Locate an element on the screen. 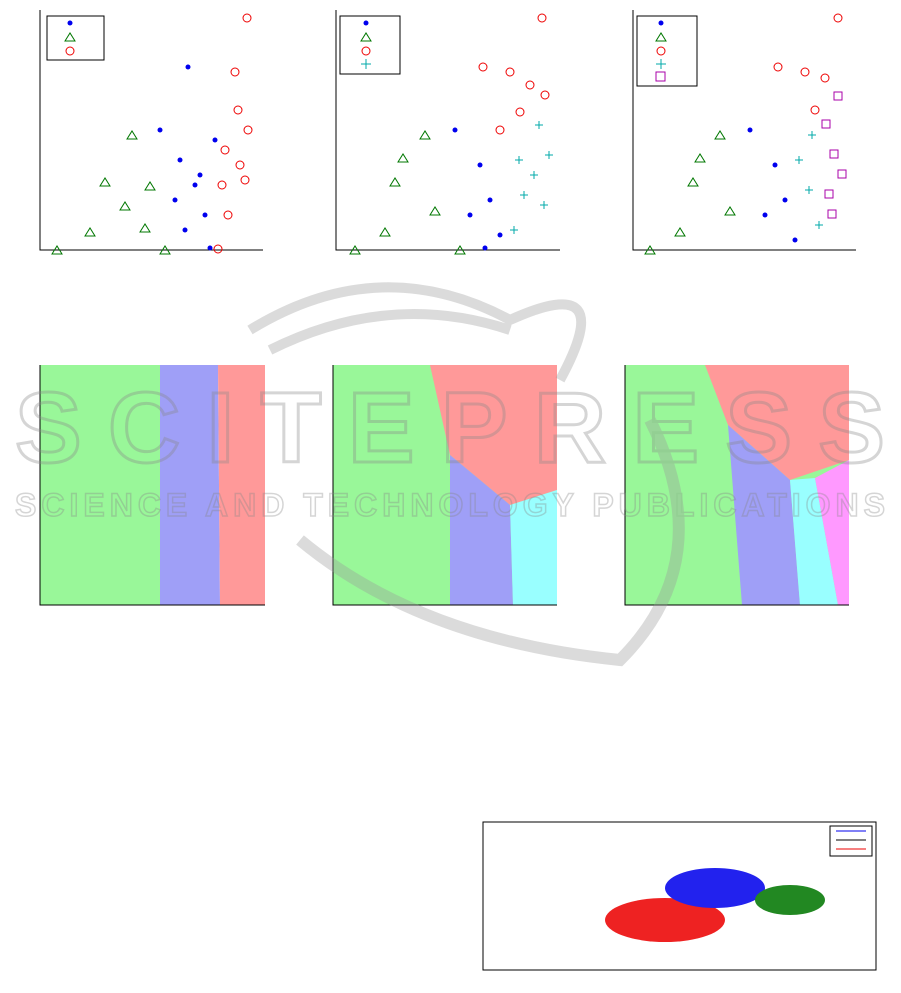  watermark-title: SCITEPRESS is located at coordinates (450, 428).